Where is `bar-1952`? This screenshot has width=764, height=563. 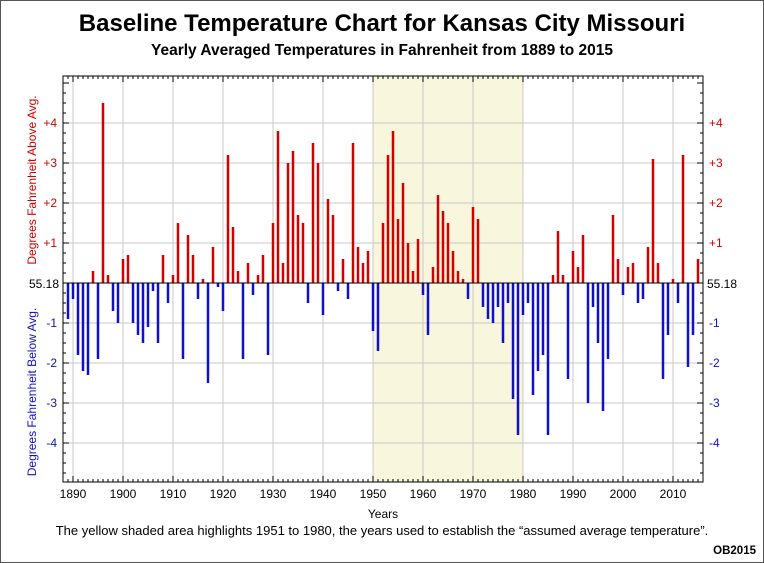 bar-1952 is located at coordinates (383, 253).